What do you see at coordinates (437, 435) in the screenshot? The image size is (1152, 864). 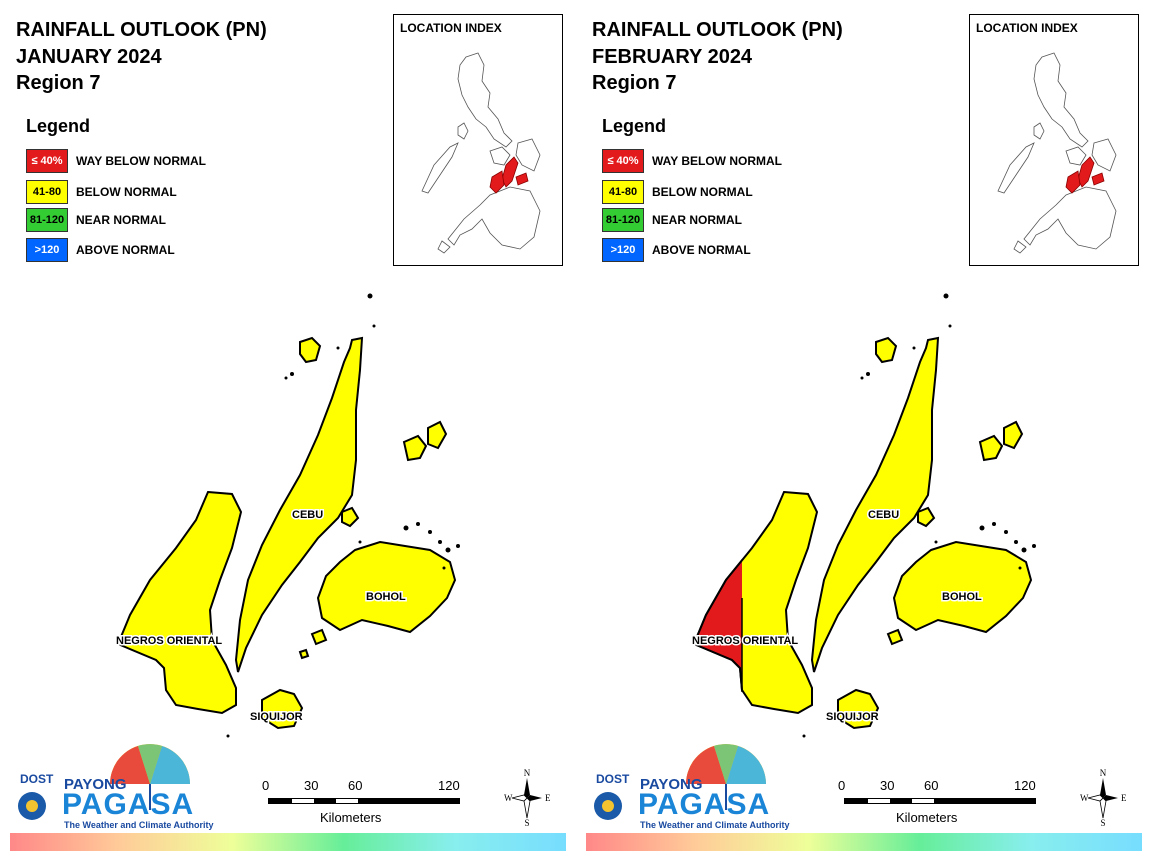 I see `camotes-island-b` at bounding box center [437, 435].